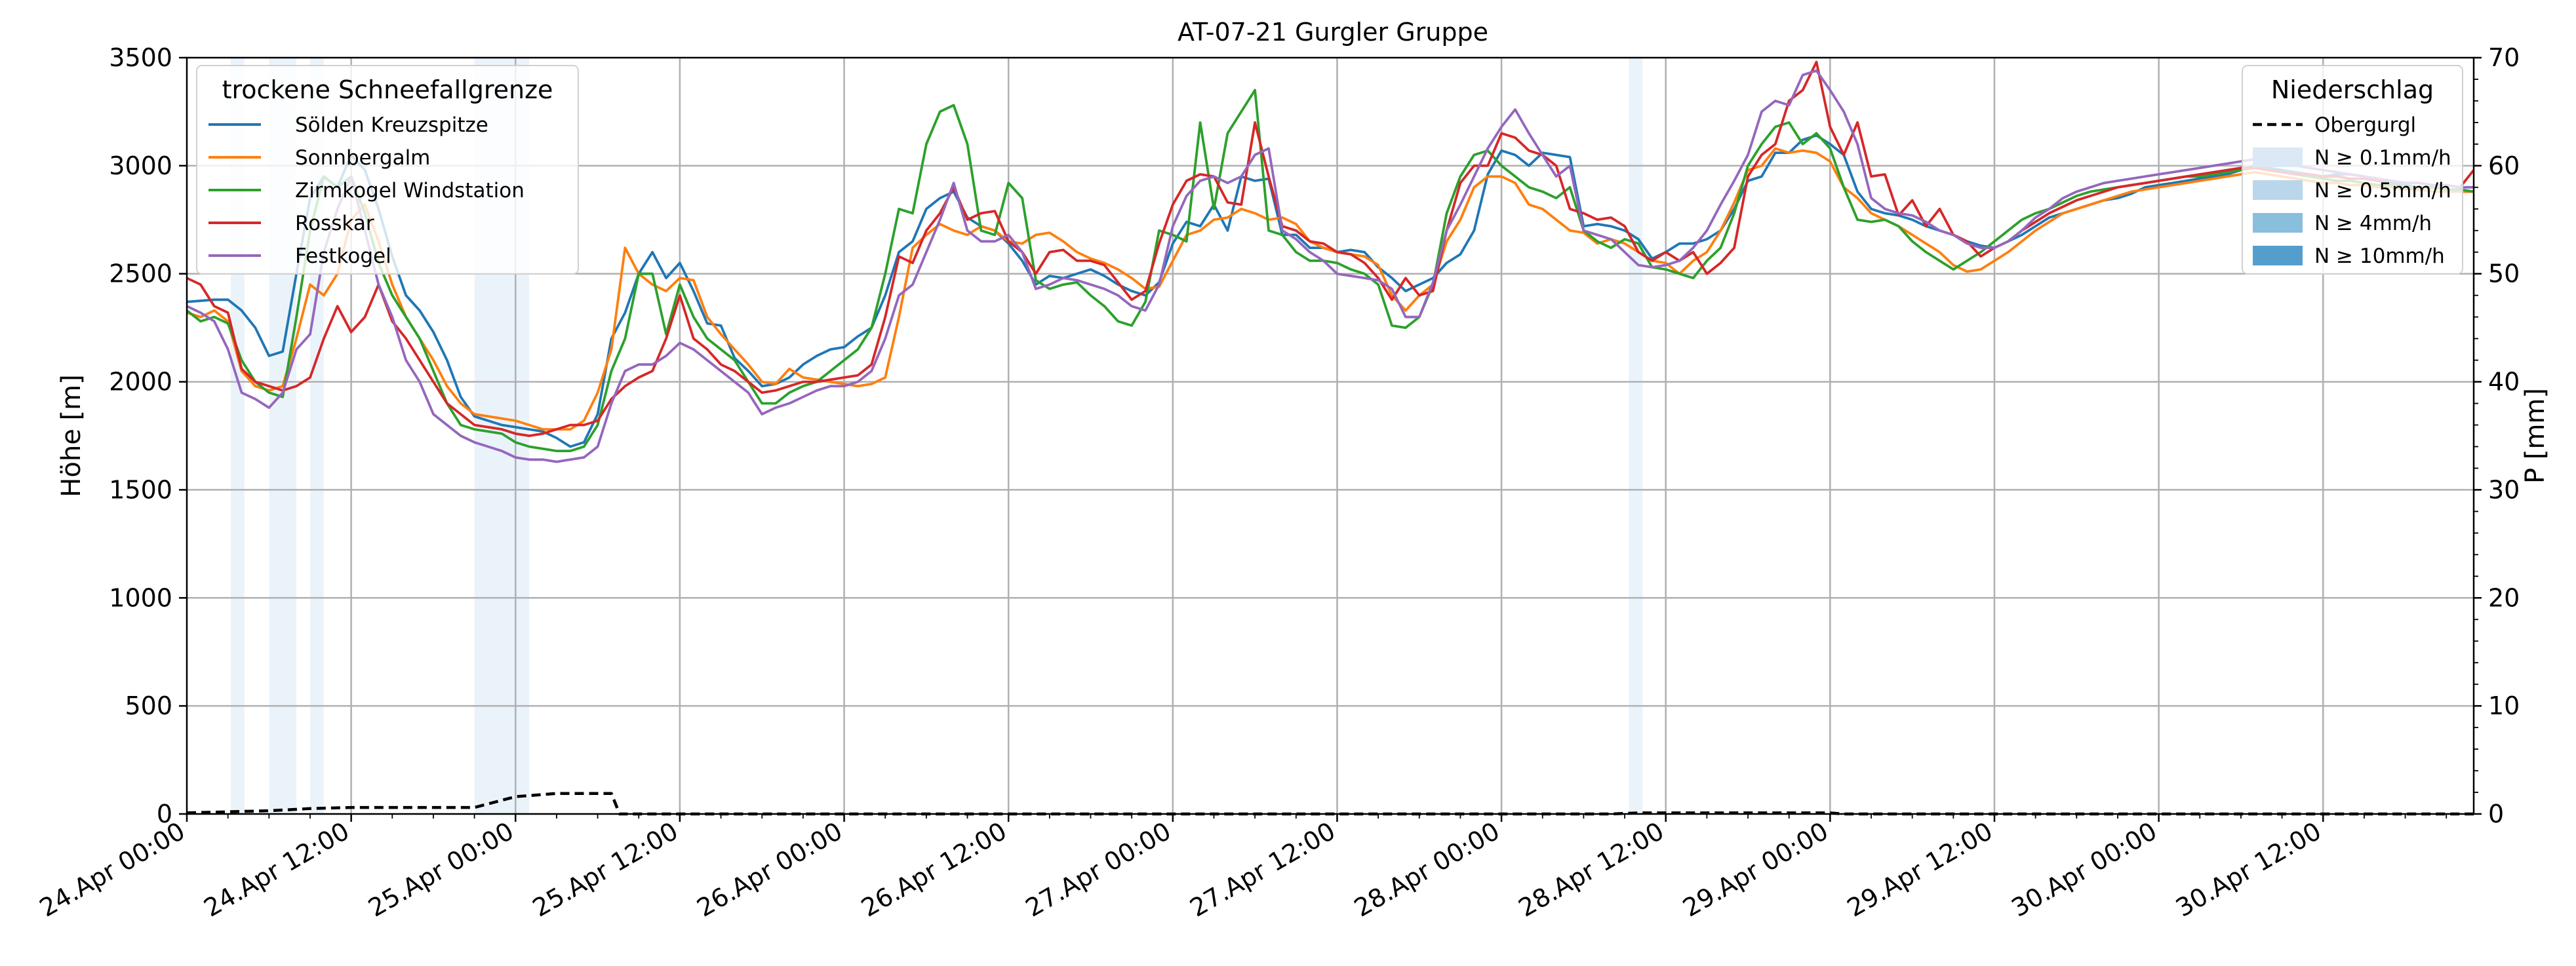  Describe the element at coordinates (2382, 191) in the screenshot. I see `legend2-label-n-0-5mm-h: N ≥ 0.5mm/h` at that location.